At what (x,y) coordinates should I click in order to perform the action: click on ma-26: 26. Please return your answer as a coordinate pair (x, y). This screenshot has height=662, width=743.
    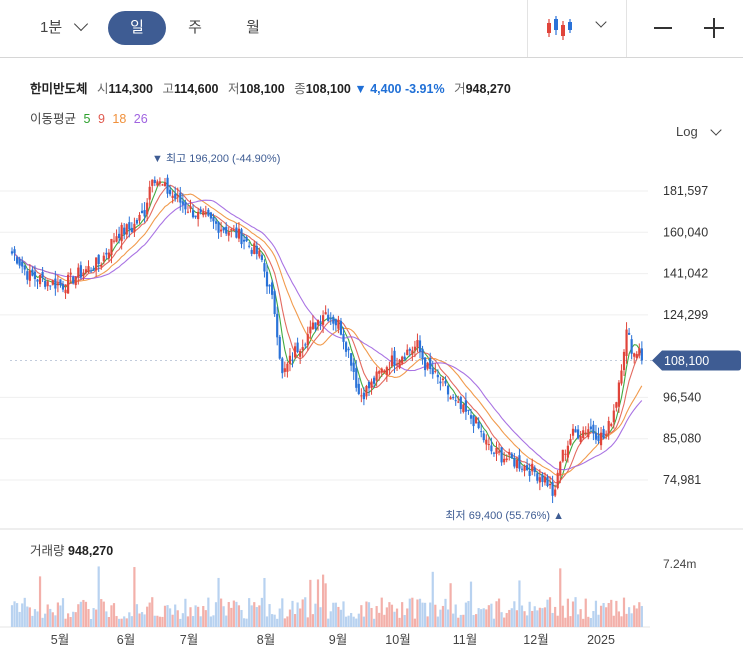
    Looking at the image, I should click on (140, 119).